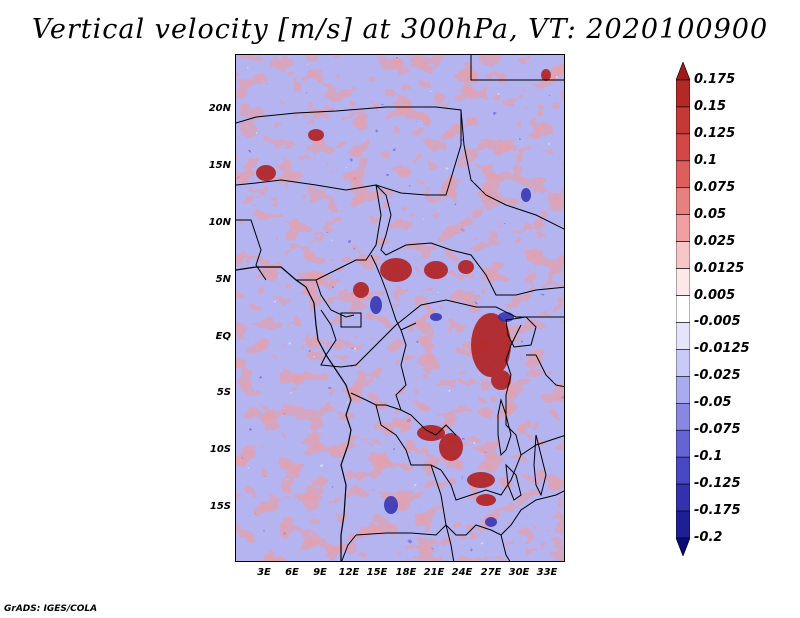  What do you see at coordinates (51, 609) in the screenshot?
I see `grads-credit: GrADS: IGES/COLA` at bounding box center [51, 609].